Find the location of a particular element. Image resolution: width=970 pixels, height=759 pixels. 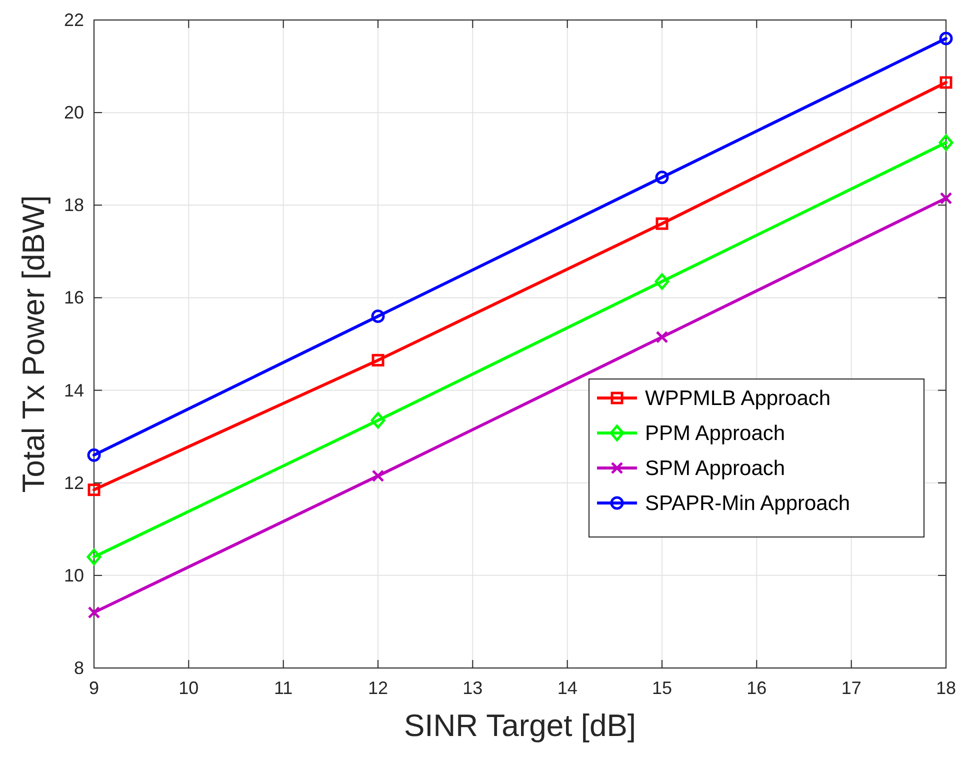

x-tick-label: 13 is located at coordinates (472, 688).